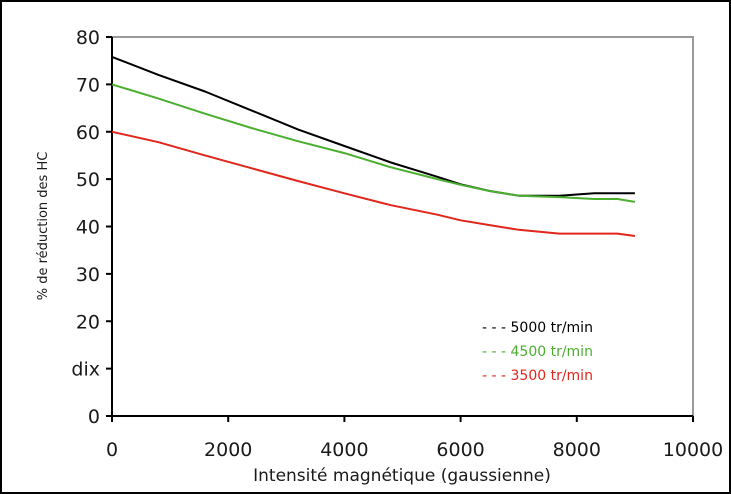  What do you see at coordinates (228, 450) in the screenshot?
I see `x-tick-label: 2000` at bounding box center [228, 450].